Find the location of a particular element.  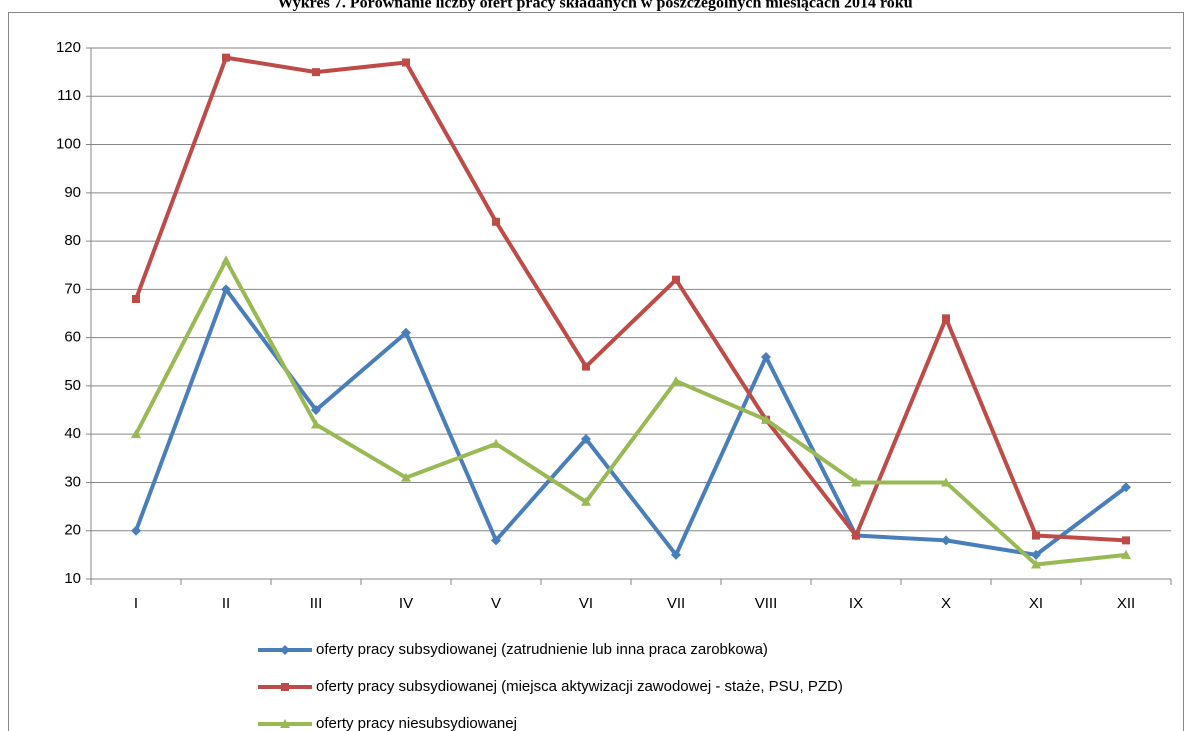

x-tick-label: IV is located at coordinates (406, 603).